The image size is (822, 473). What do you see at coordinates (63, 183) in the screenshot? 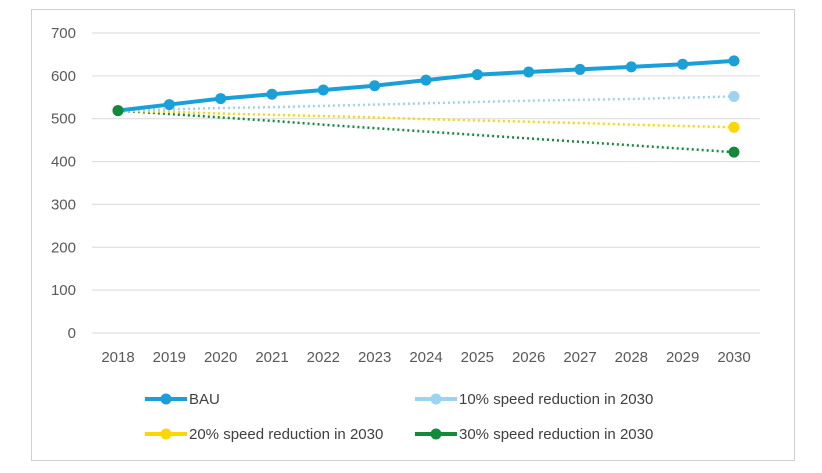
I see `y-axis-ticks: 0 100 200 300 400 500 600 700` at bounding box center [63, 183].